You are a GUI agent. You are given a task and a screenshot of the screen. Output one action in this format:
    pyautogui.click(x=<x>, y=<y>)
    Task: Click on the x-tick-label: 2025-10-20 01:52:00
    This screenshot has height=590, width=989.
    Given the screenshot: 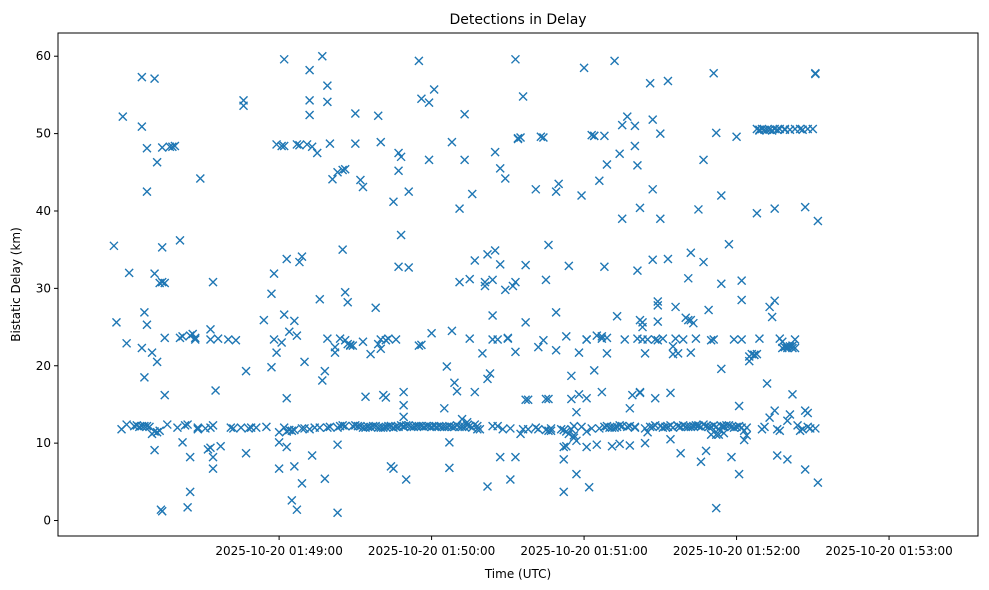 What is the action you would take?
    pyautogui.click(x=736, y=551)
    